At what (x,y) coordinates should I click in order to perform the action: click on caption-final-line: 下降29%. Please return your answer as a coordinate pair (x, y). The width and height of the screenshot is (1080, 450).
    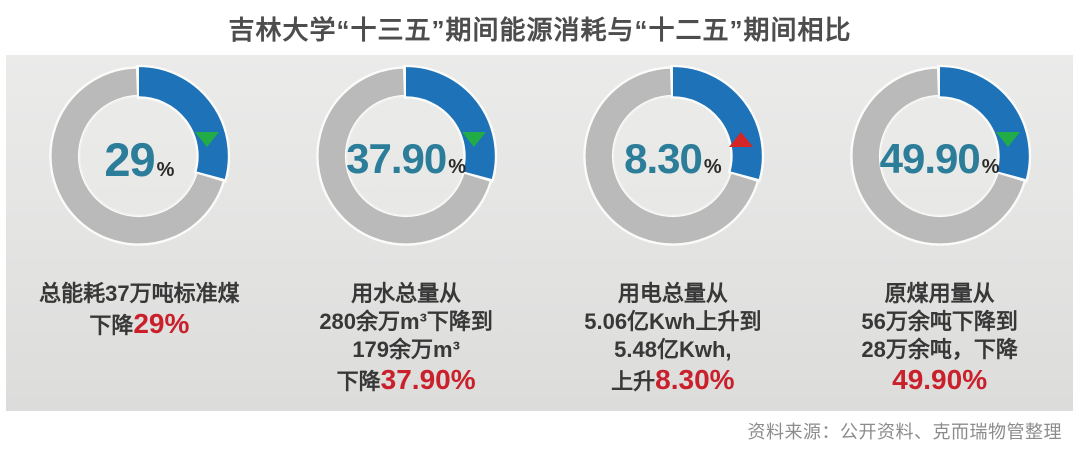
    Looking at the image, I should click on (139, 325).